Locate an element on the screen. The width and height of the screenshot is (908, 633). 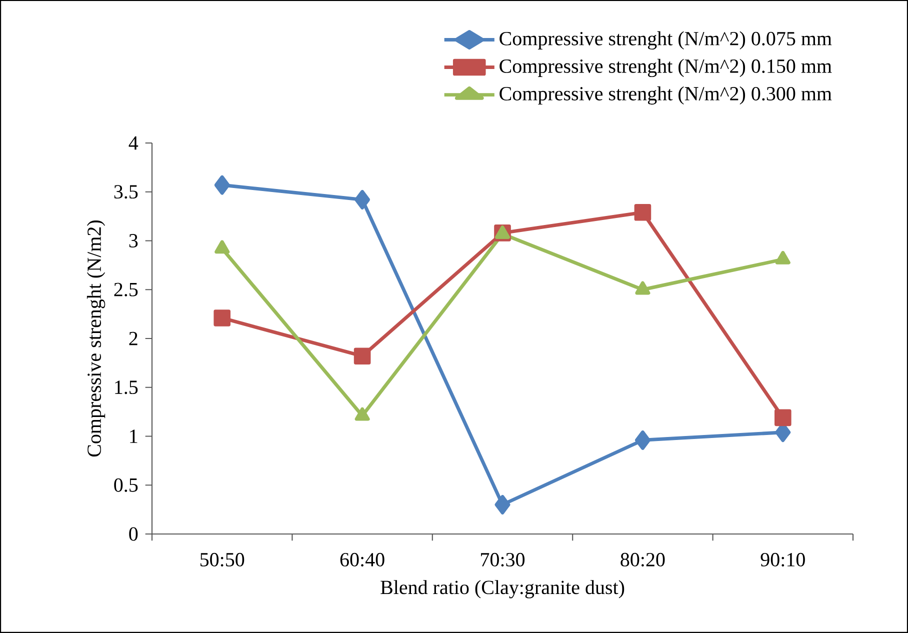
x-tick-label: 50:50 is located at coordinates (222, 559).